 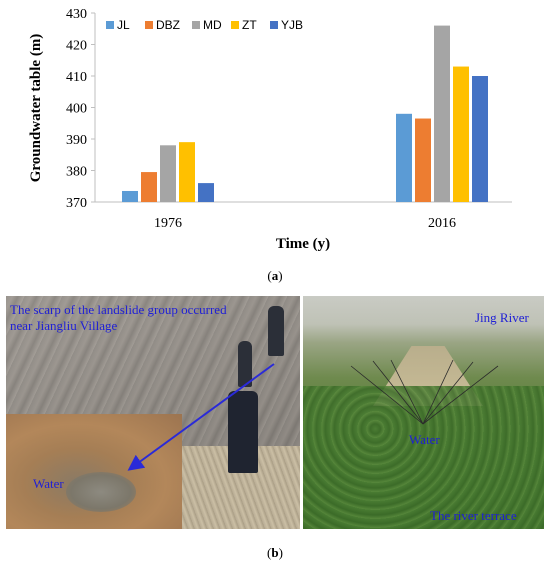 I want to click on bar-yjb-2016, so click(x=480, y=139).